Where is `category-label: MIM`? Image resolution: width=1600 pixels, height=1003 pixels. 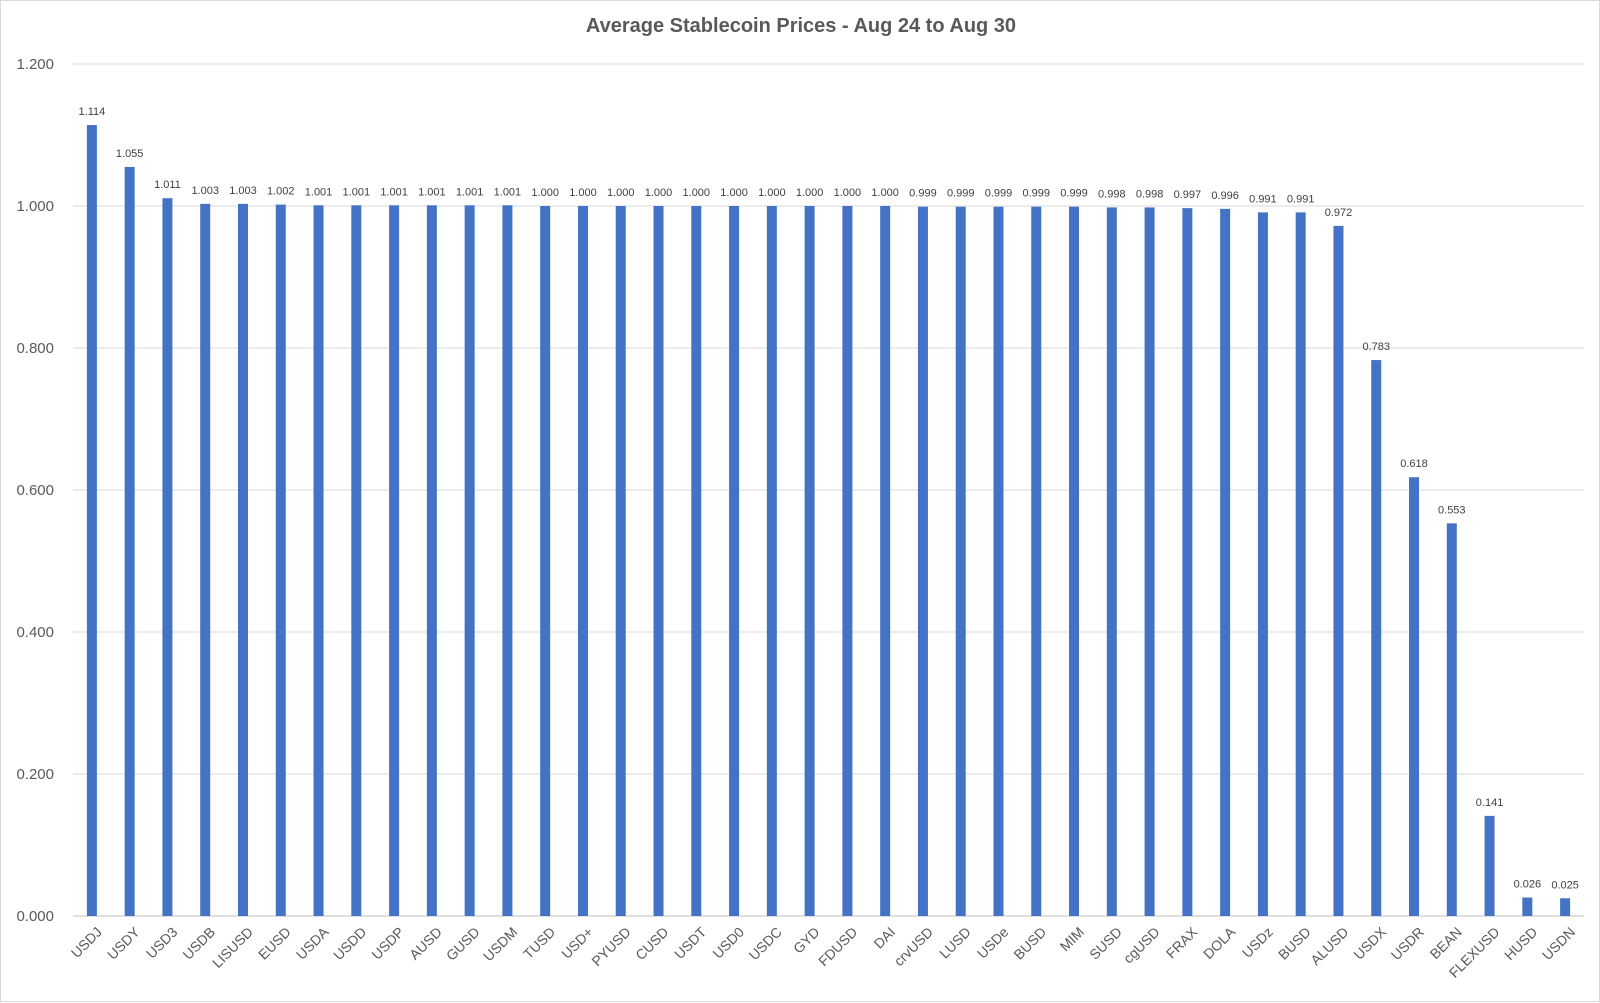 category-label: MIM is located at coordinates (1072, 939).